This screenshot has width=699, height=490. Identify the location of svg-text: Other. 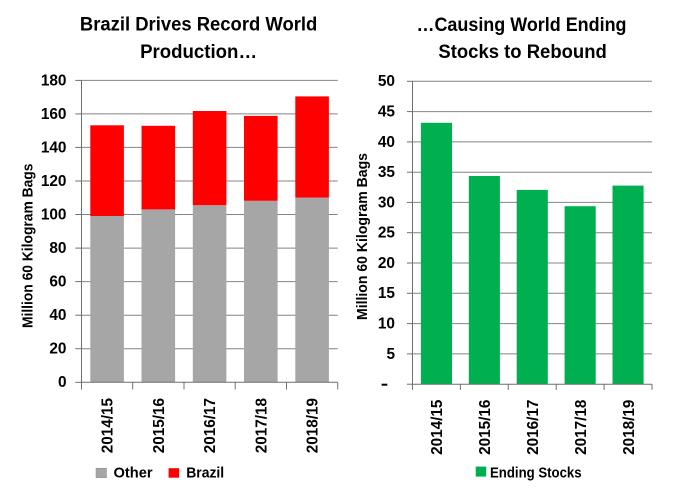
(133, 473).